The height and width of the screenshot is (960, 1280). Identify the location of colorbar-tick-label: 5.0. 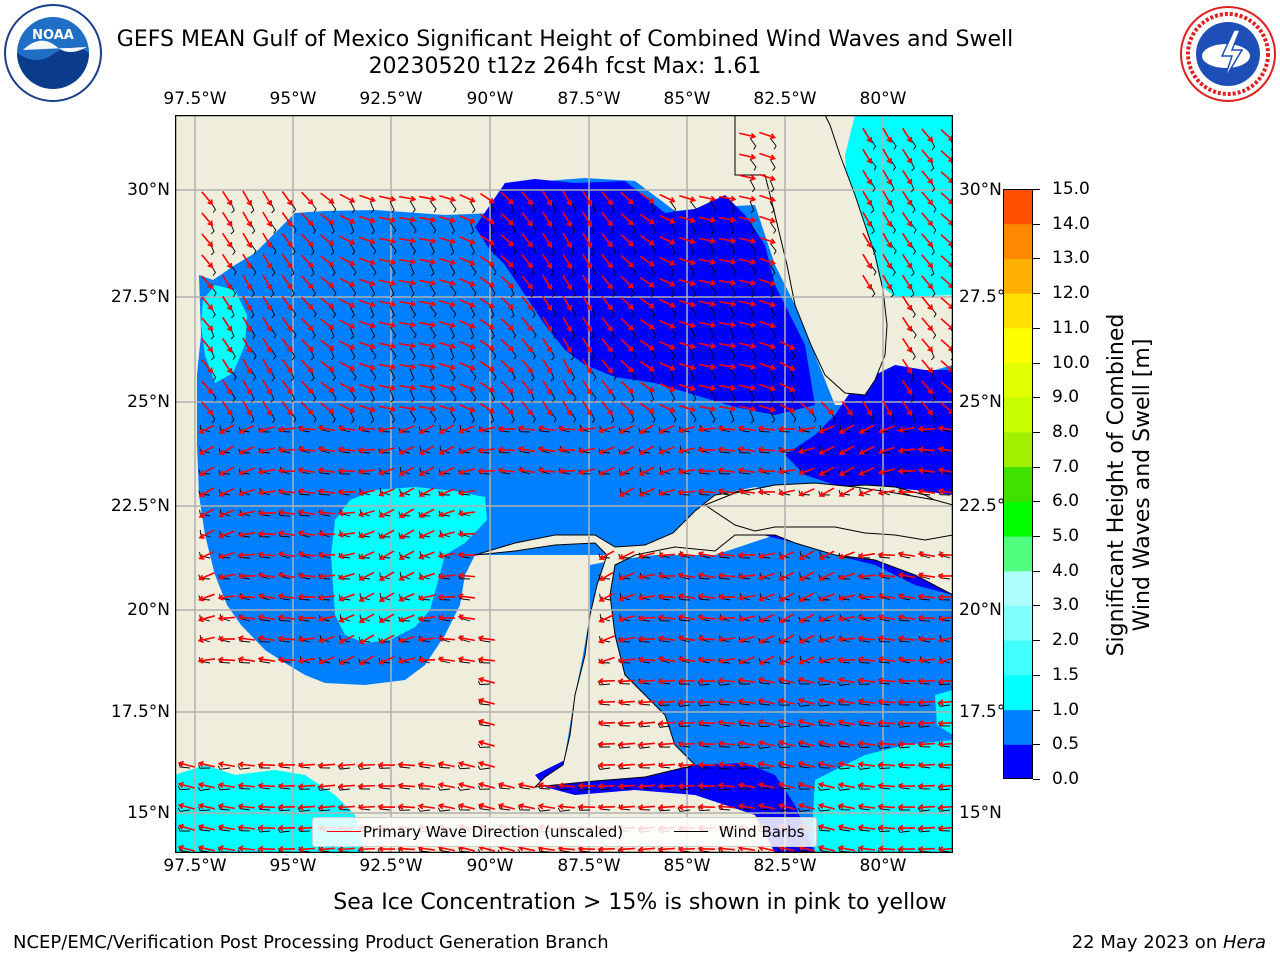
(1066, 536).